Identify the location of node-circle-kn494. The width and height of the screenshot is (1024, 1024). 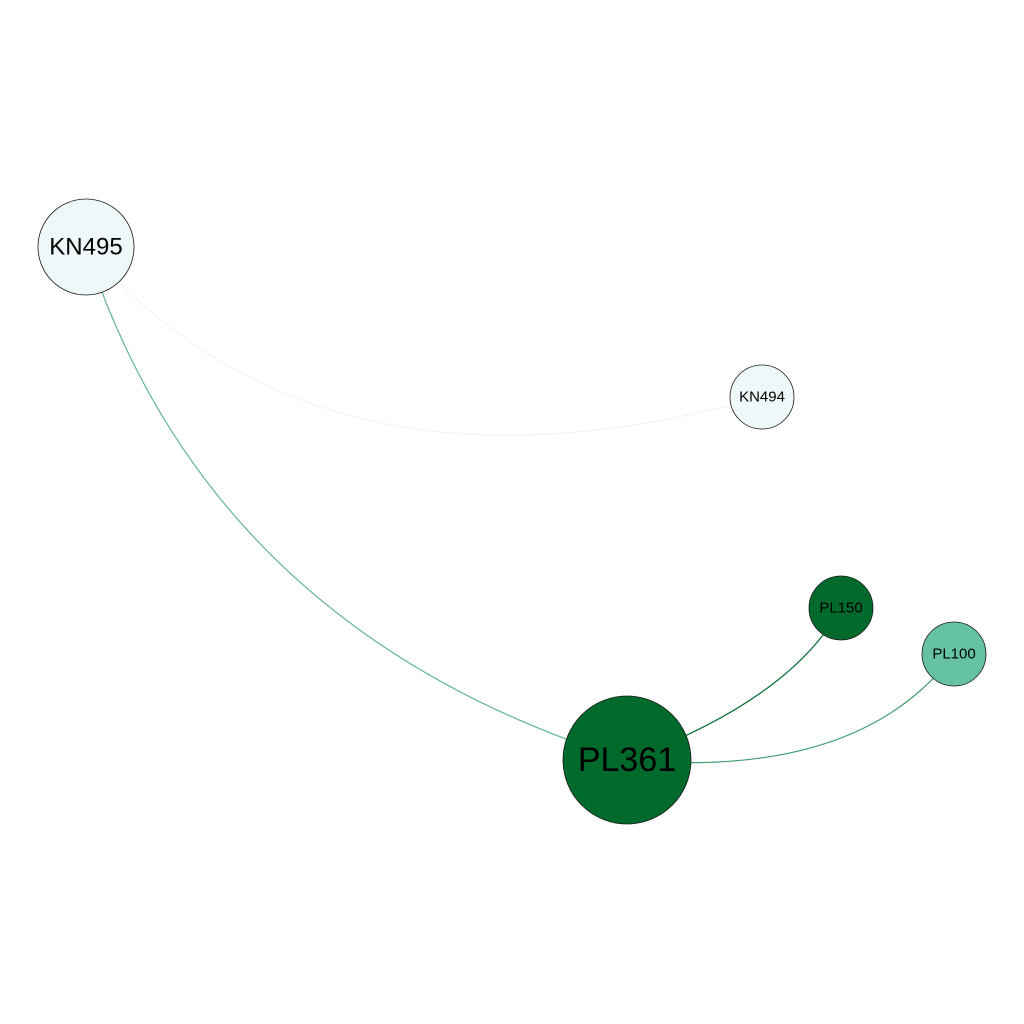
(762, 397).